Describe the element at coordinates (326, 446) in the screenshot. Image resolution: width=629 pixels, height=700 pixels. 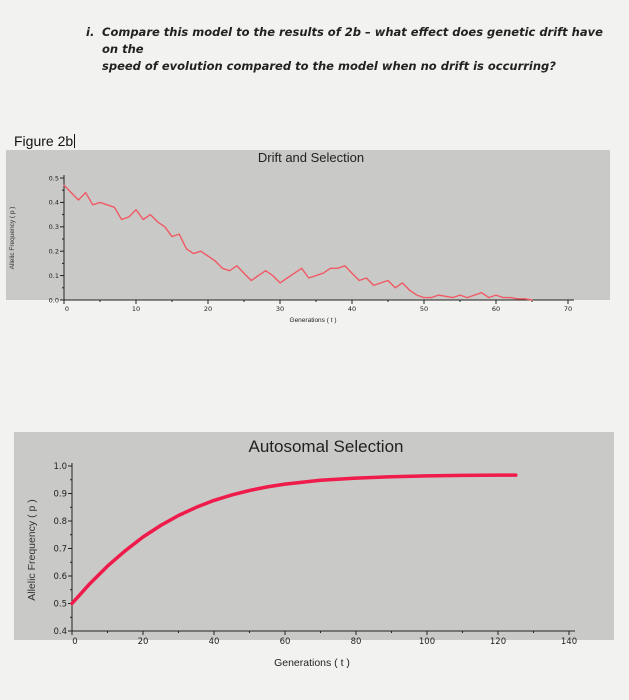
I see `chart-title: Autosomal Selection` at that location.